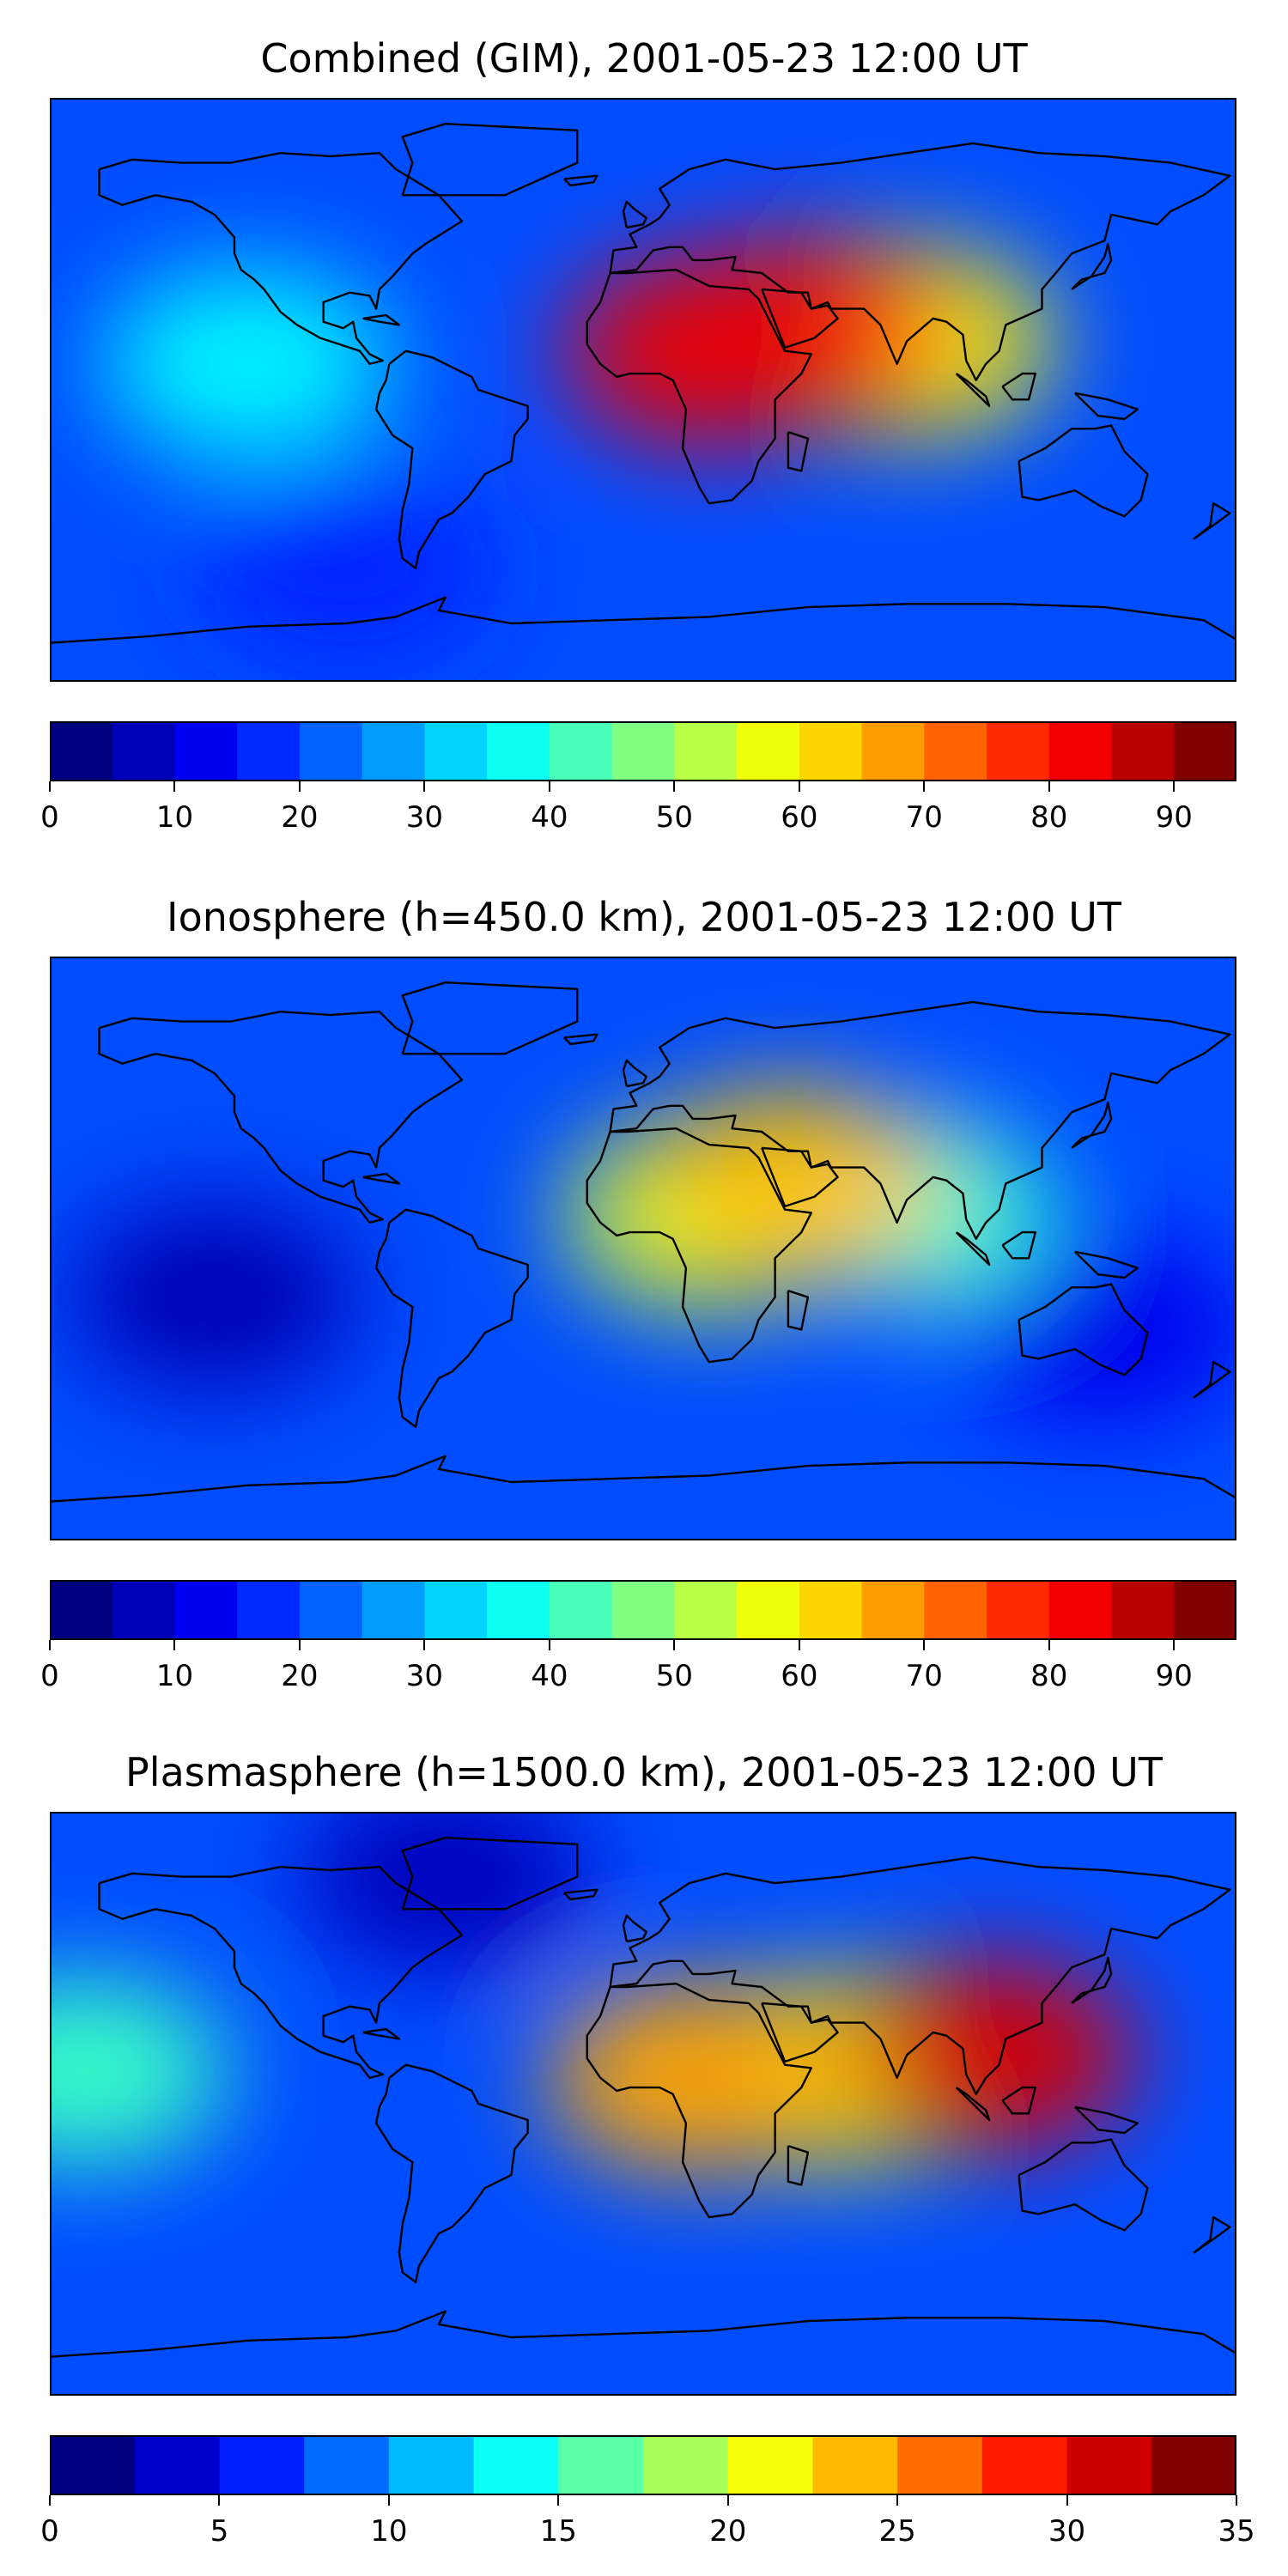 This screenshot has width=1288, height=2576. Describe the element at coordinates (219, 2531) in the screenshot. I see `colorbar-tick-label: 5` at that location.